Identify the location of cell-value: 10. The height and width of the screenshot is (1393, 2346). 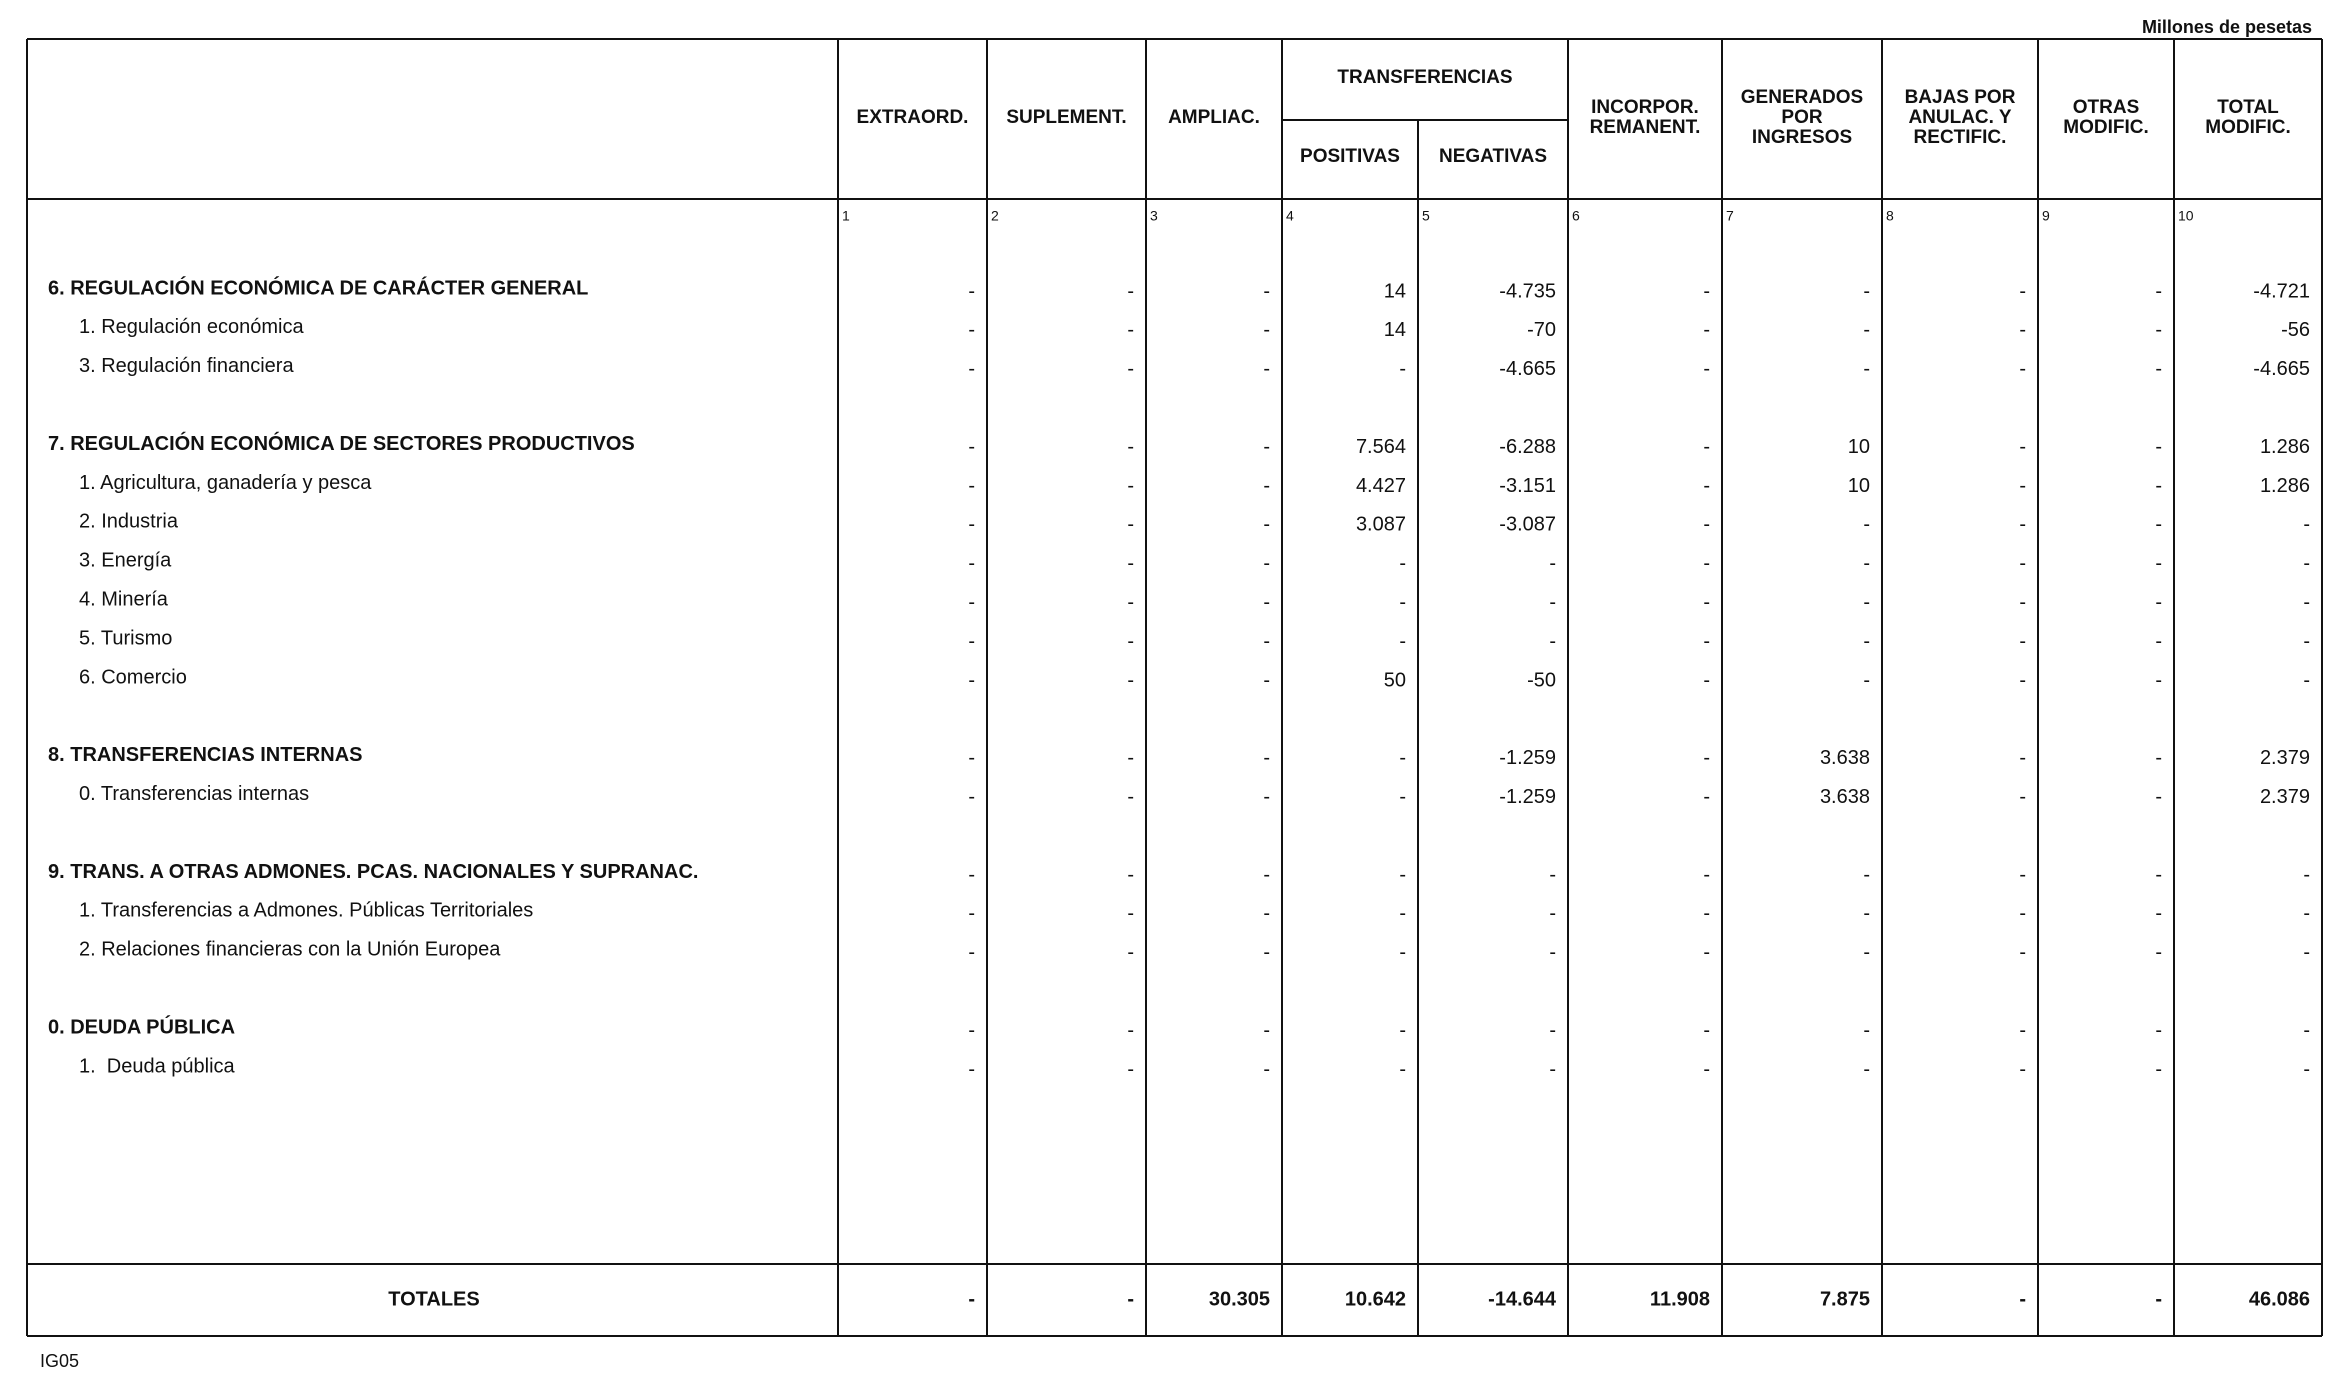
(1859, 486).